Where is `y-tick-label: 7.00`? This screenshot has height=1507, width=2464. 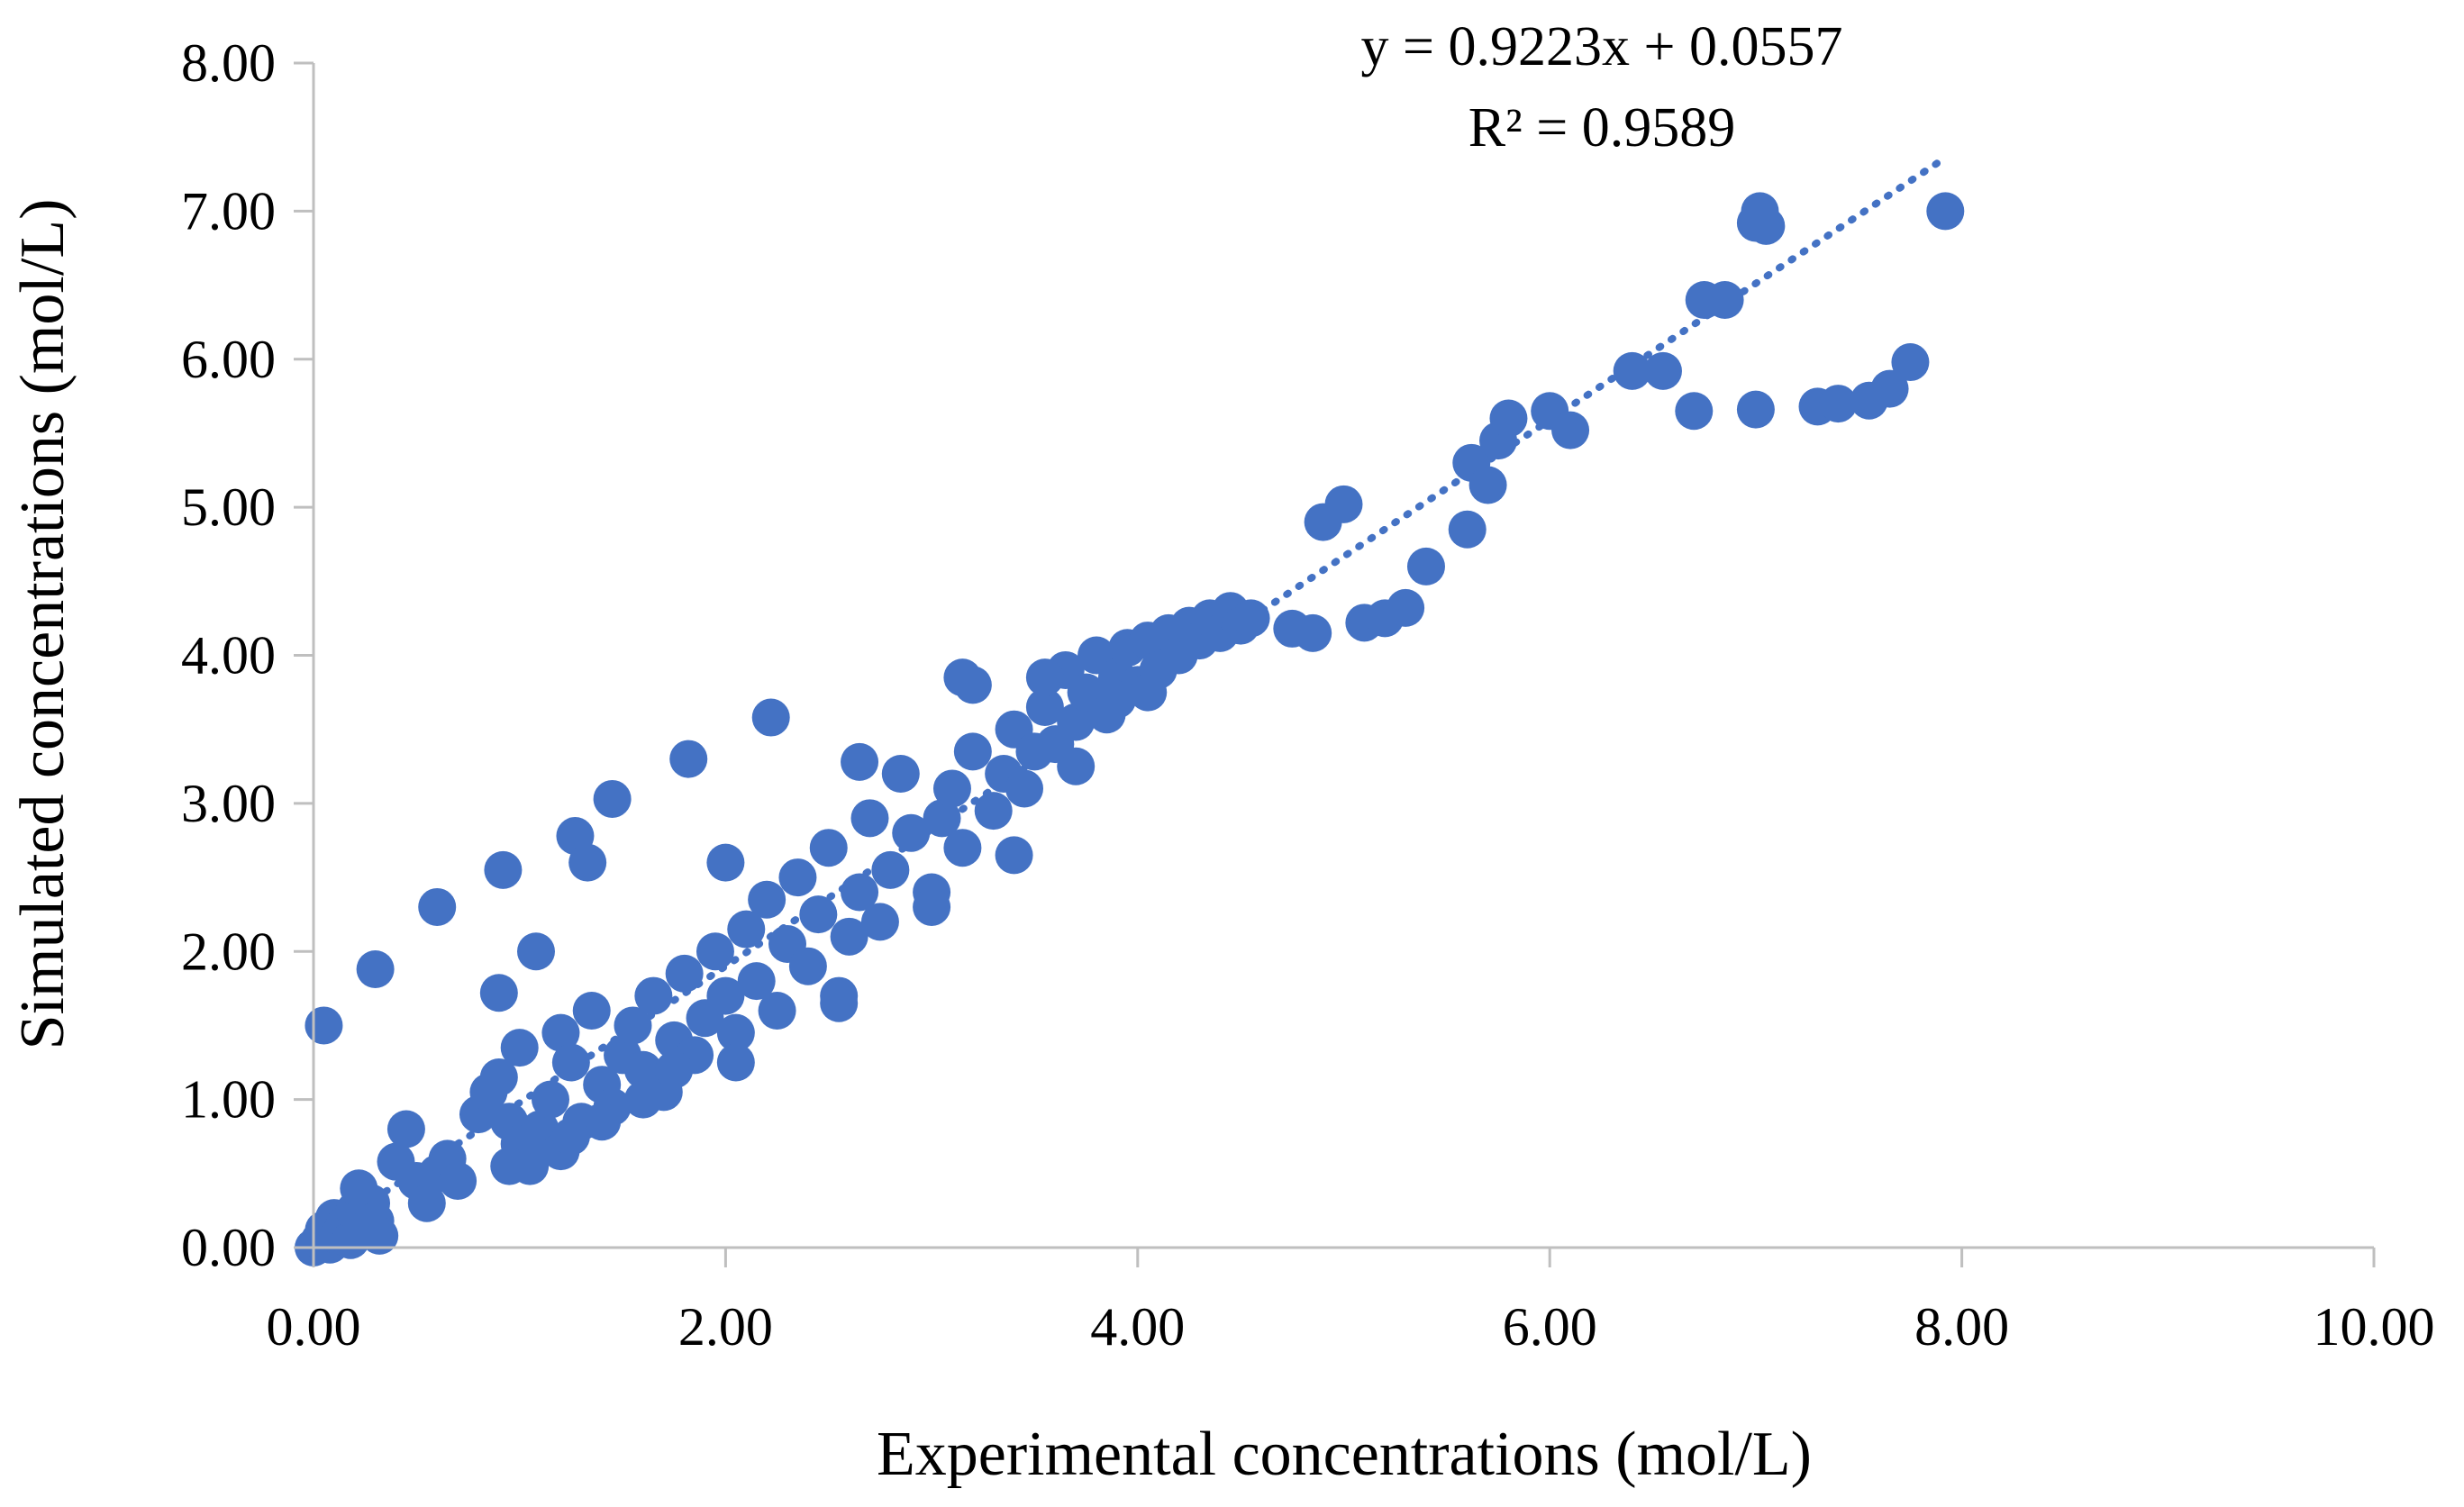
y-tick-label: 7.00 is located at coordinates (228, 211).